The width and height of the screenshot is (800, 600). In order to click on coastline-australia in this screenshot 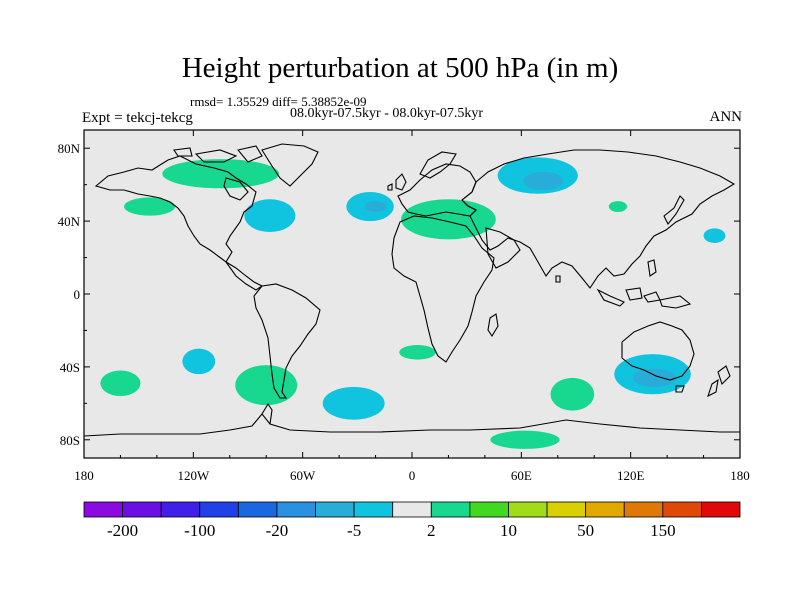, I will do `click(658, 351)`.